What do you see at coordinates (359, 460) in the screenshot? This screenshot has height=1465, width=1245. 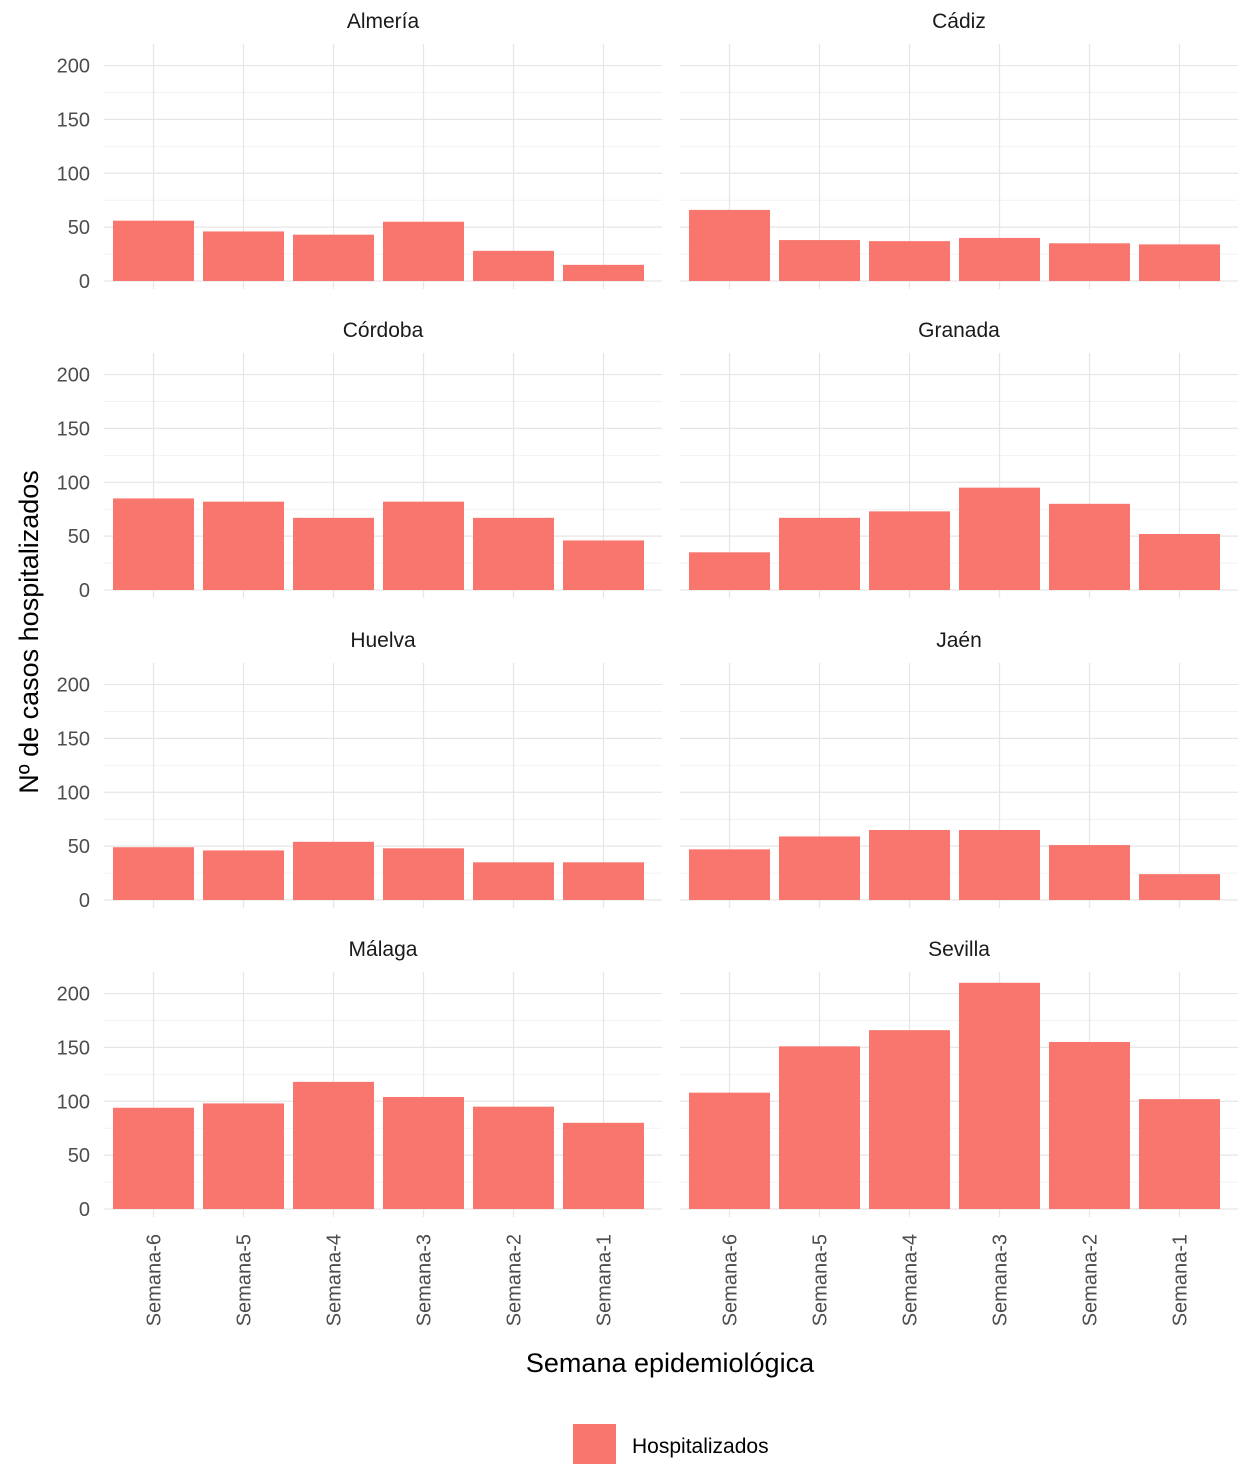 I see `panel-2: Córdoba 0 50 100 150 200` at bounding box center [359, 460].